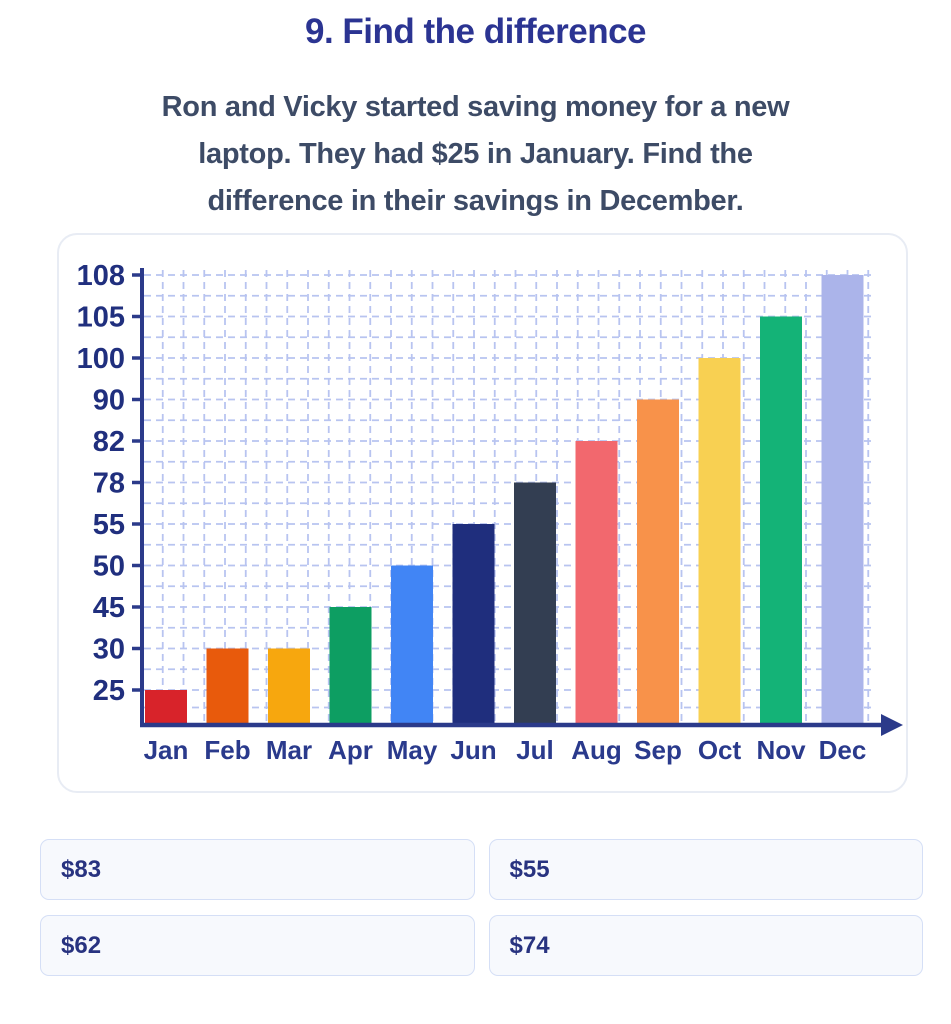  What do you see at coordinates (109, 525) in the screenshot?
I see `y-axis-label-55: 55` at bounding box center [109, 525].